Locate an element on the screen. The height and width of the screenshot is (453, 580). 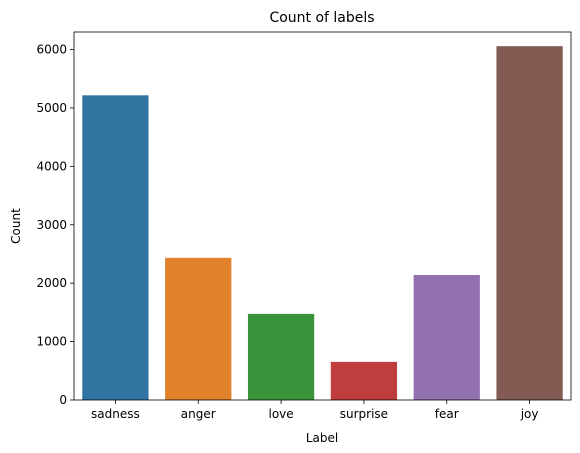
x-tick-label-surprise: surprise is located at coordinates (364, 414).